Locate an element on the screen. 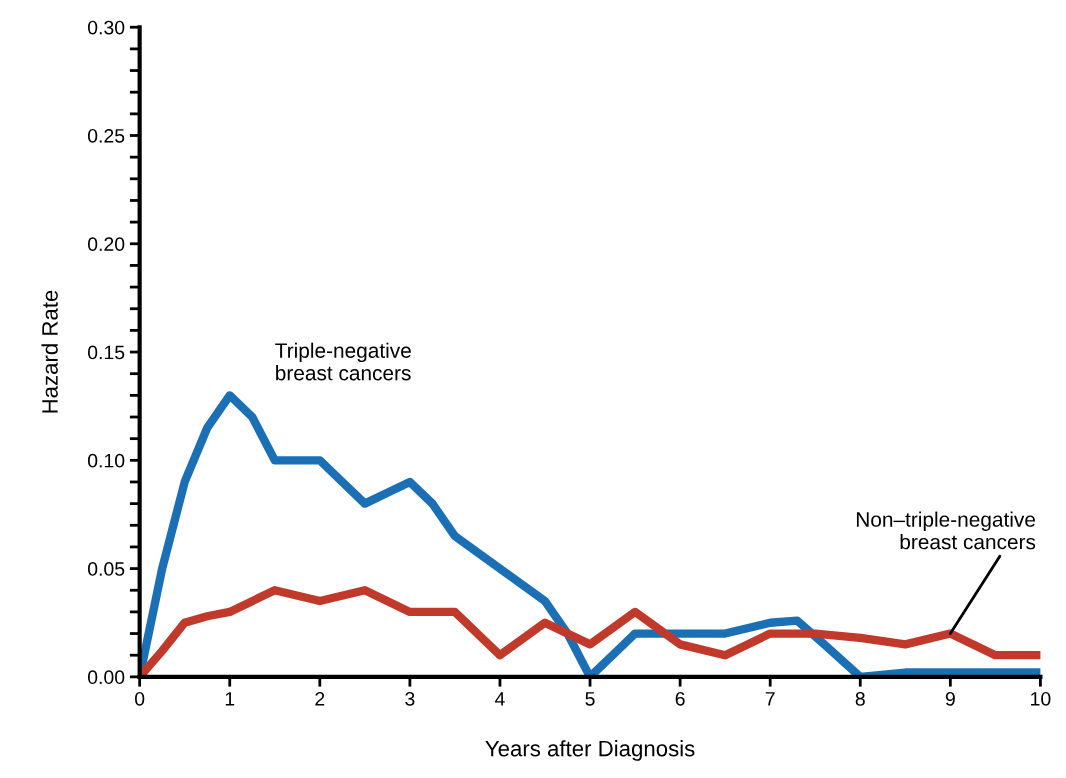 Image resolution: width=1066 pixels, height=778 pixels. x-tick-label: 8 is located at coordinates (860, 698).